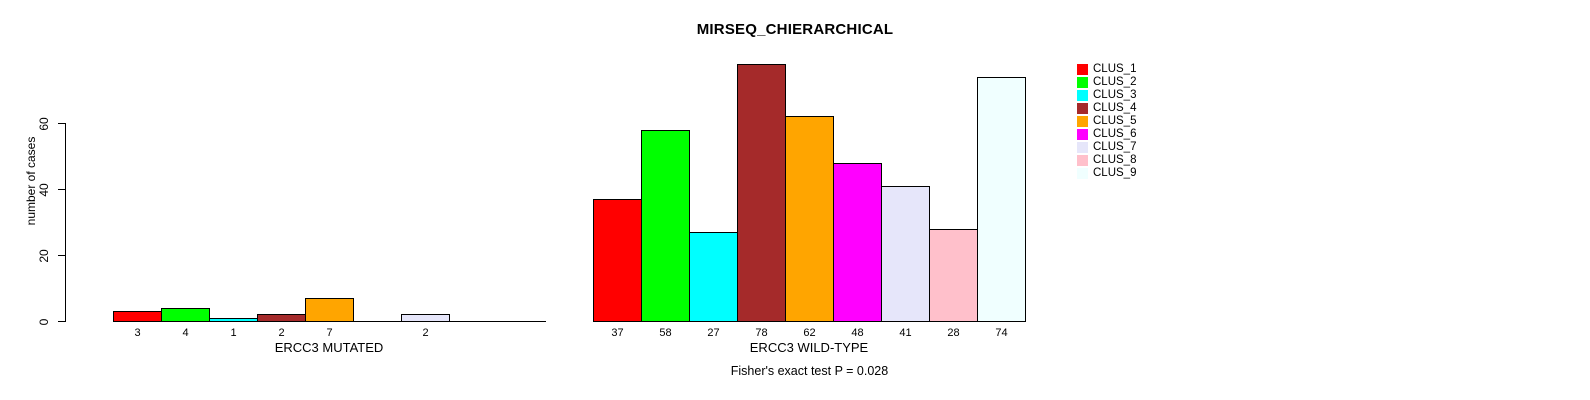 The height and width of the screenshot is (400, 1590). What do you see at coordinates (1115, 121) in the screenshot?
I see `legend-label: CLUS_5` at bounding box center [1115, 121].